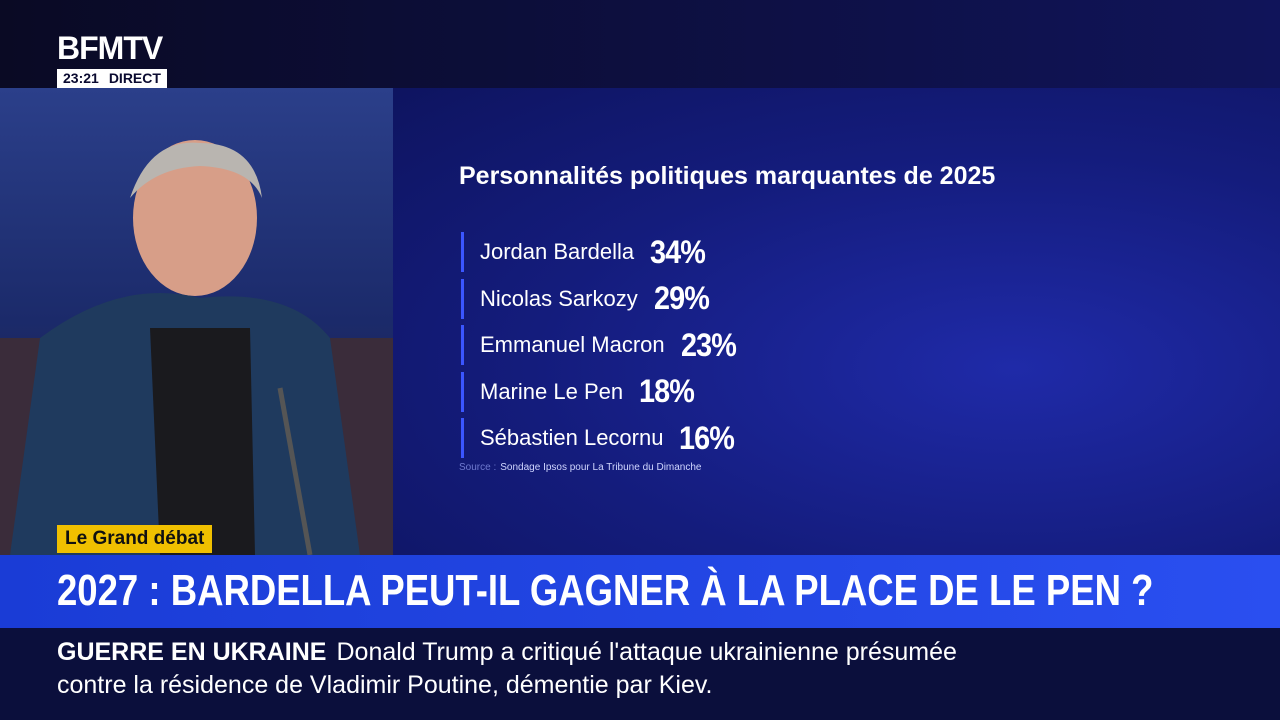 This screenshot has height=720, width=1280. What do you see at coordinates (202, 441) in the screenshot?
I see `shirt` at bounding box center [202, 441].